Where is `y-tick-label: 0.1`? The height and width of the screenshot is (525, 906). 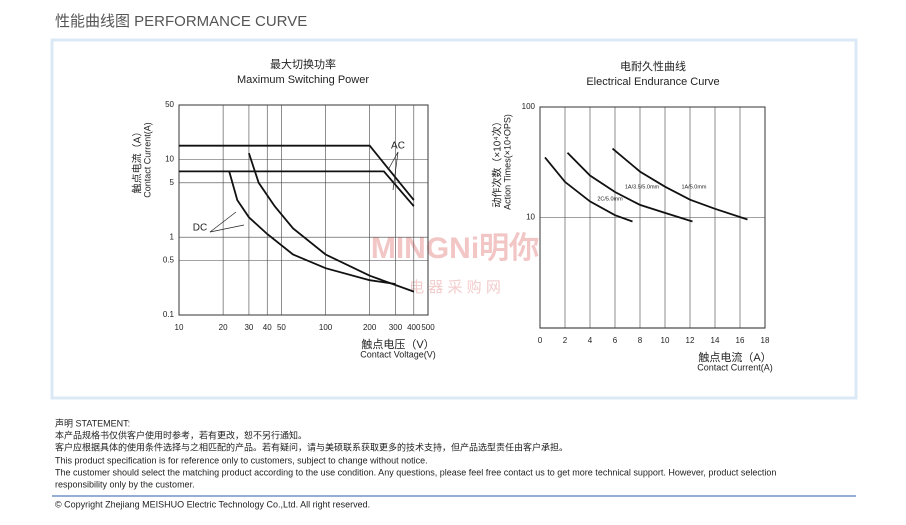 y-tick-label: 0.1 is located at coordinates (169, 314).